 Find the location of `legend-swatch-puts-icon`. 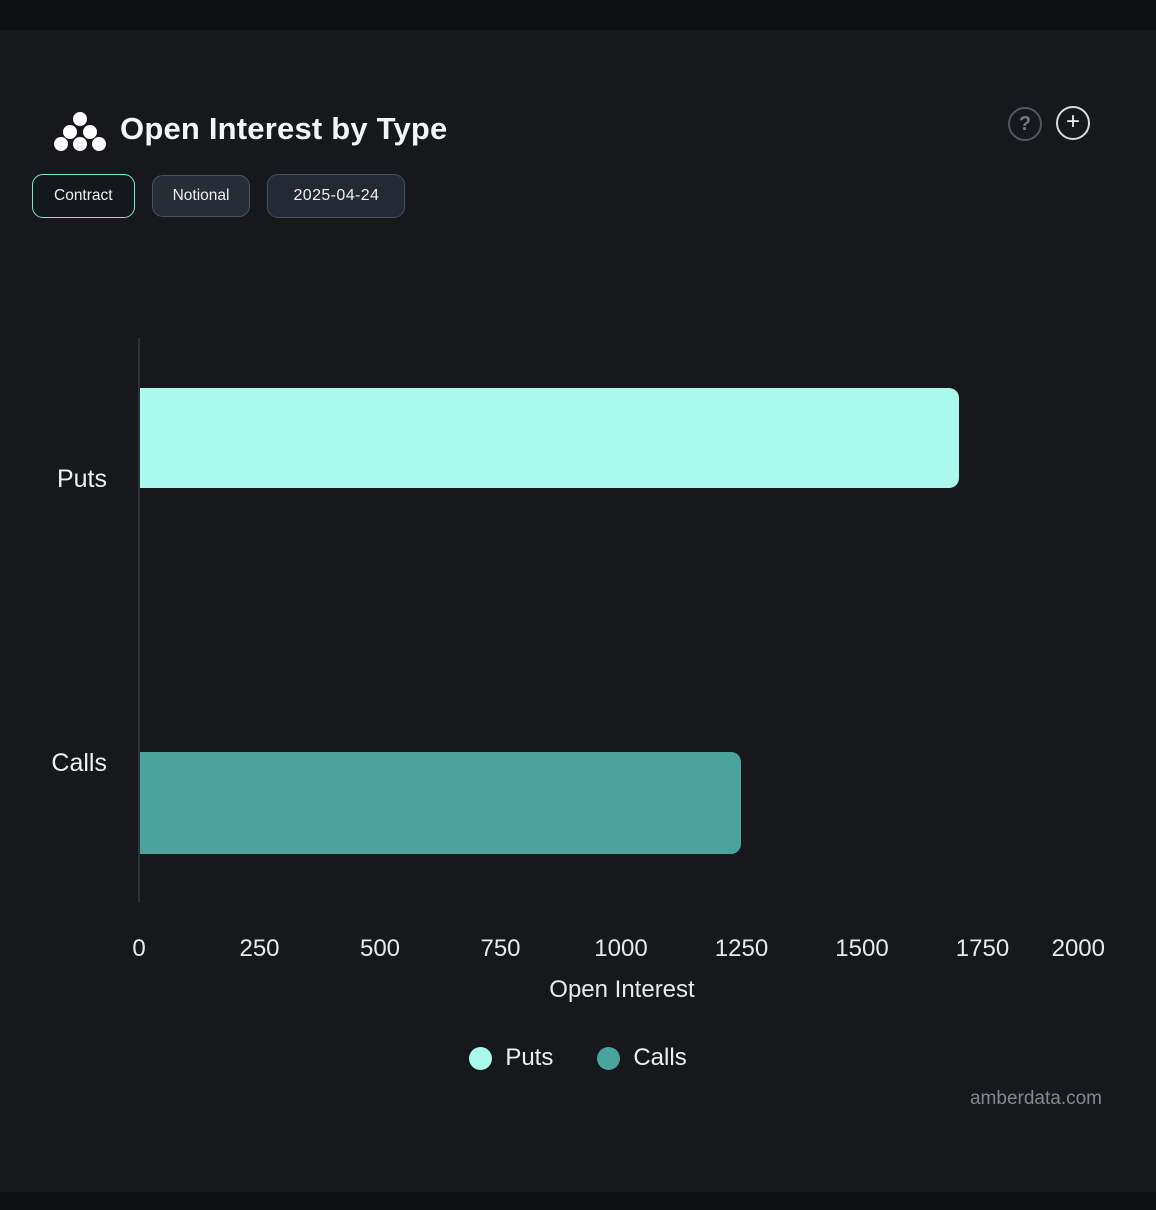

legend-swatch-puts-icon is located at coordinates (481, 1058).